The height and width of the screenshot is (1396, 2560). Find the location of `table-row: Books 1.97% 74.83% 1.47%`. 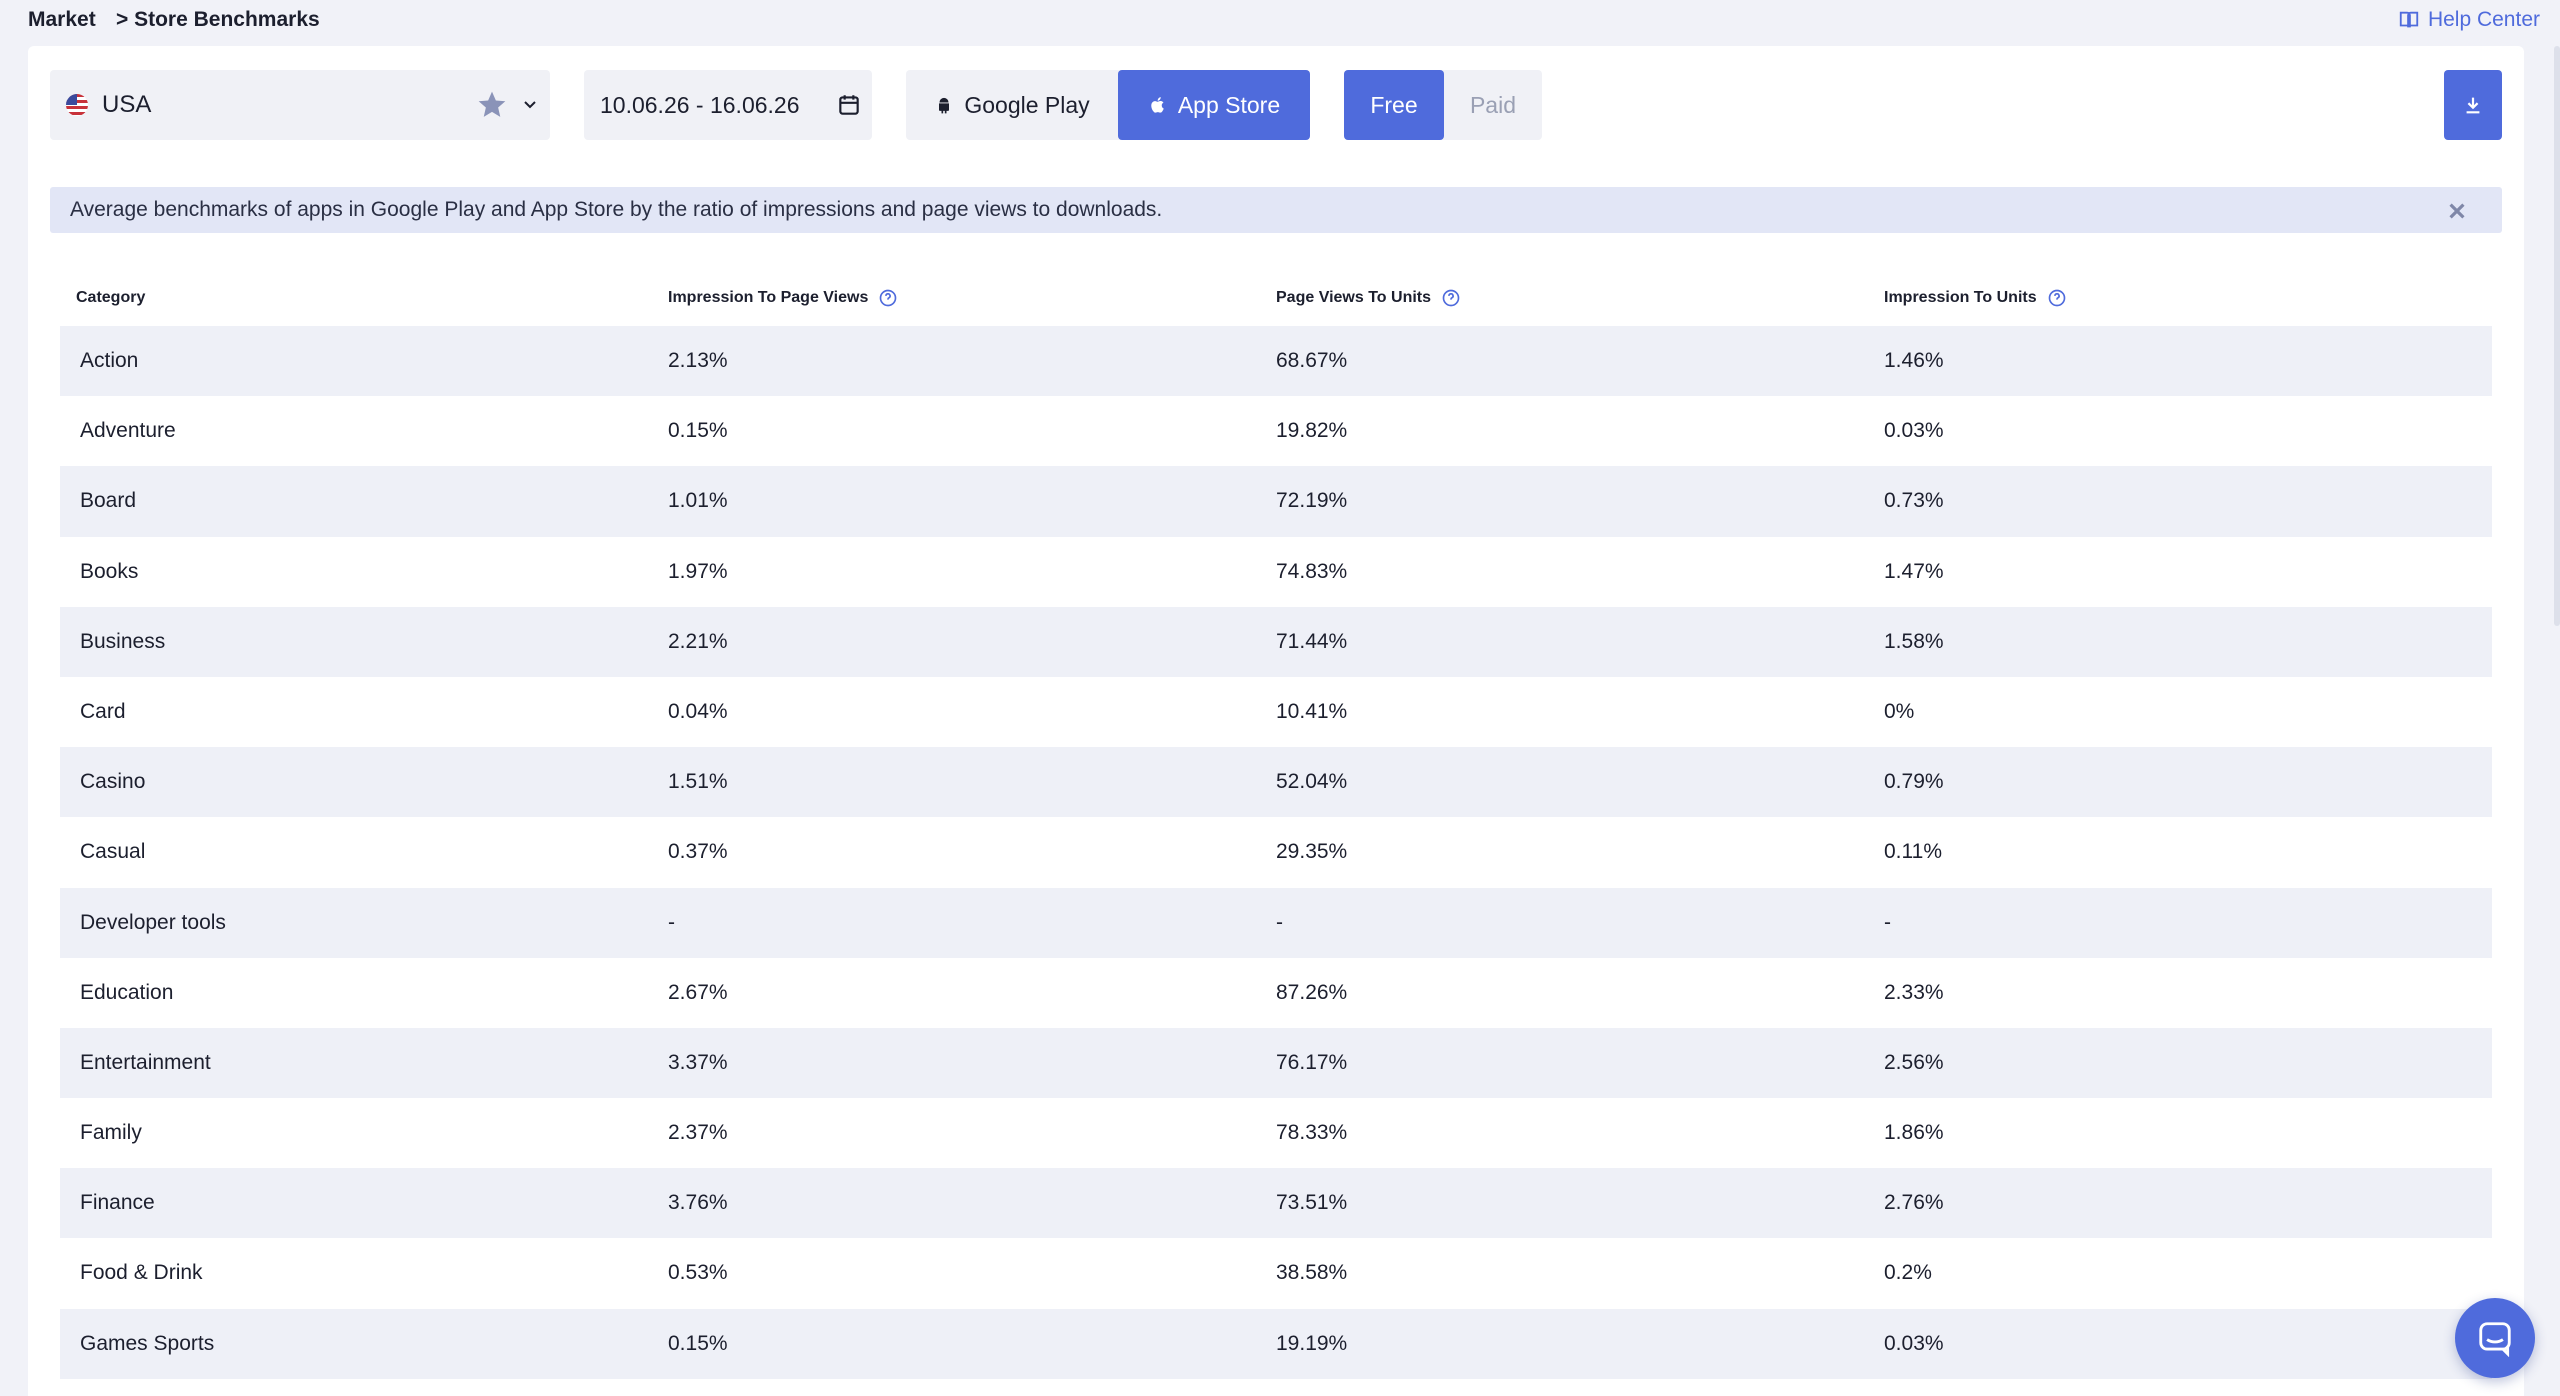

table-row: Books 1.97% 74.83% 1.47% is located at coordinates (1276, 572).